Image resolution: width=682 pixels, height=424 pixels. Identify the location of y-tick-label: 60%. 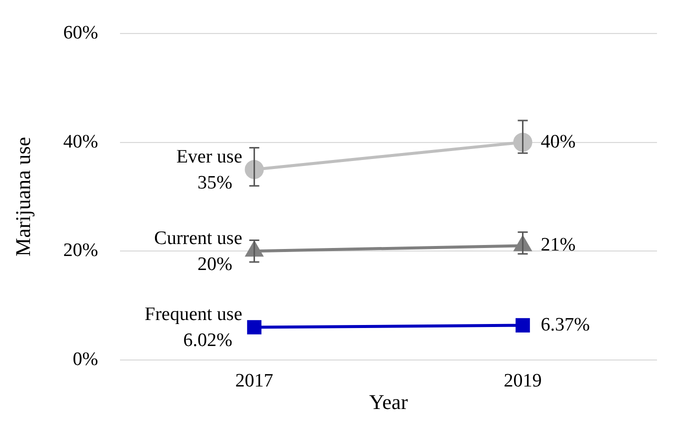
(80, 33).